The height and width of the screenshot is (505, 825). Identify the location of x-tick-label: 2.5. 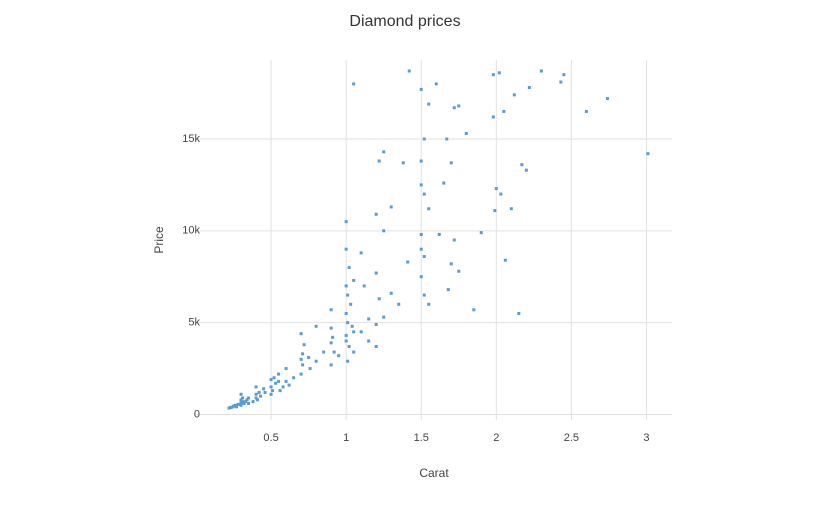
(571, 438).